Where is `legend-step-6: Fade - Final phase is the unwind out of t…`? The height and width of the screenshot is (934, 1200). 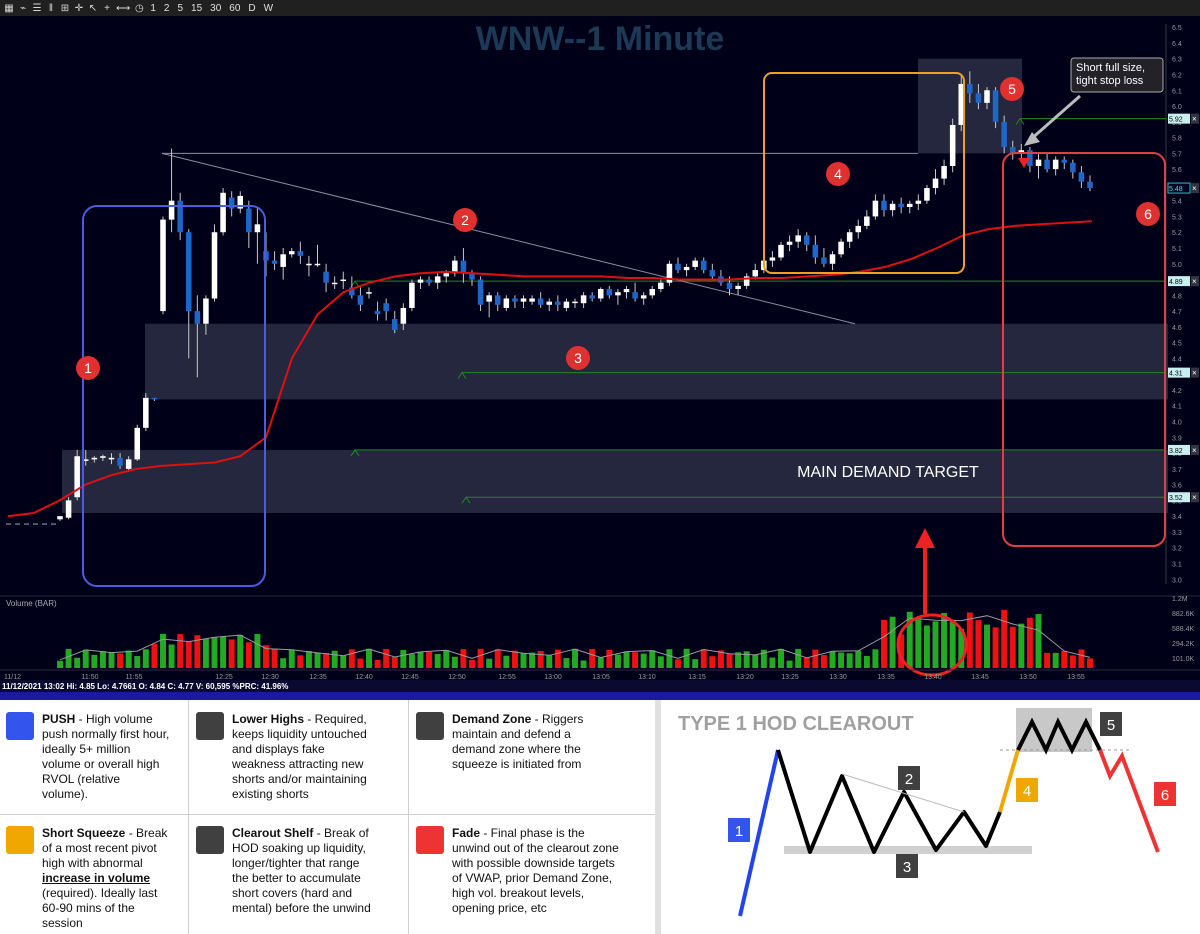
legend-step-6: Fade - Final phase is the unwind out of t… is located at coordinates (535, 871).